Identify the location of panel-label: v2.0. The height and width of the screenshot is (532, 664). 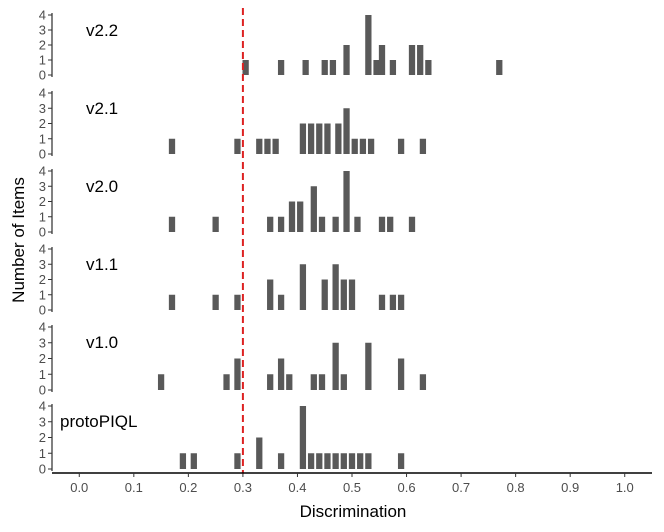
(102, 186).